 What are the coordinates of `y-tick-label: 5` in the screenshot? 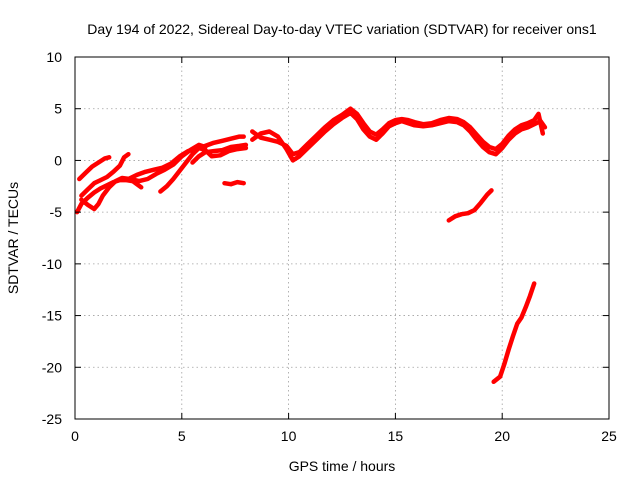 It's located at (58, 109).